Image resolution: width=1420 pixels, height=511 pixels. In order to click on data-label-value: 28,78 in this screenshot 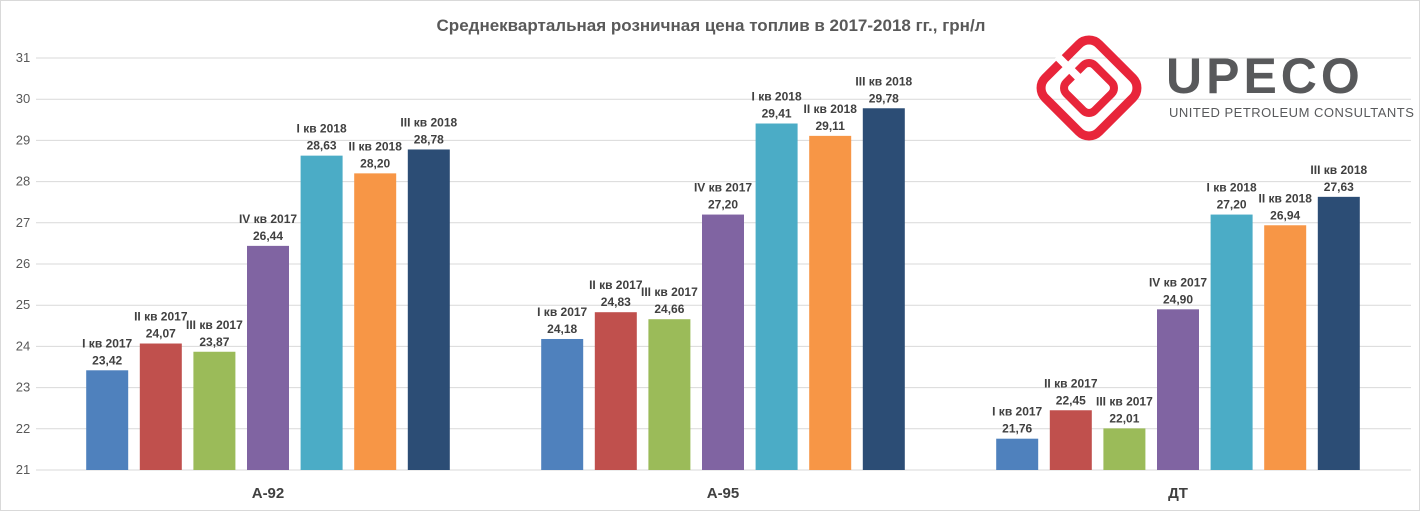, I will do `click(429, 139)`.